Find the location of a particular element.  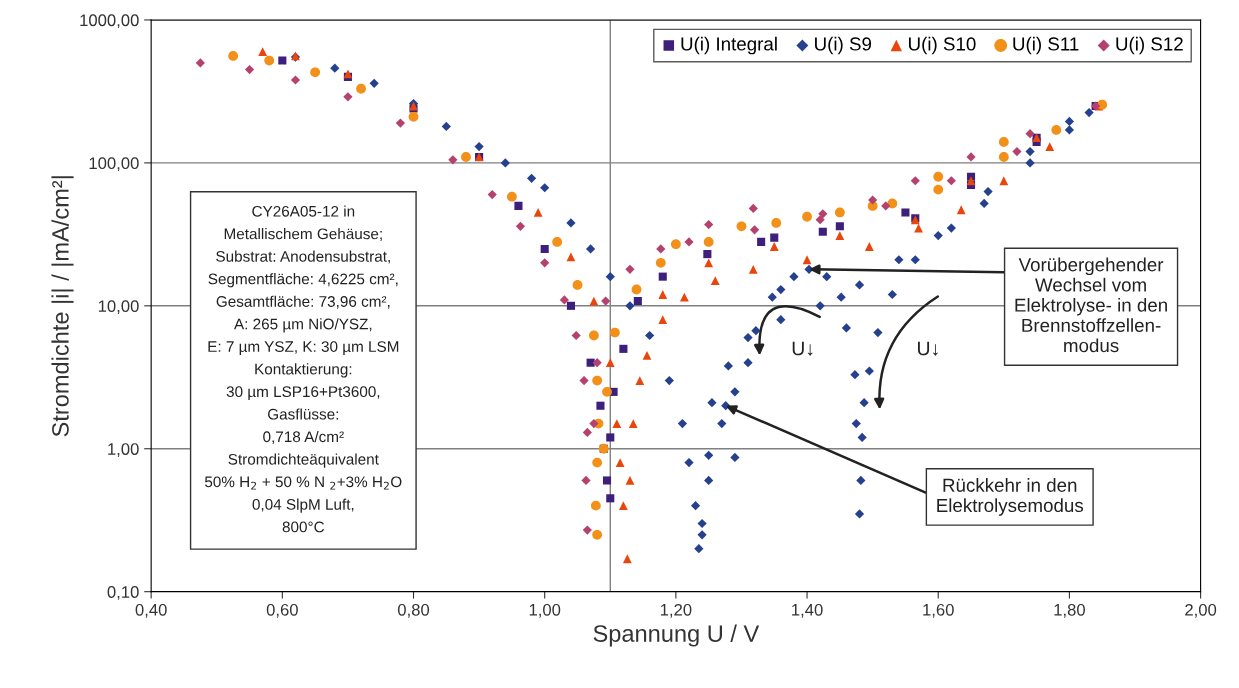

x-tick-label: 1,60 is located at coordinates (938, 610).